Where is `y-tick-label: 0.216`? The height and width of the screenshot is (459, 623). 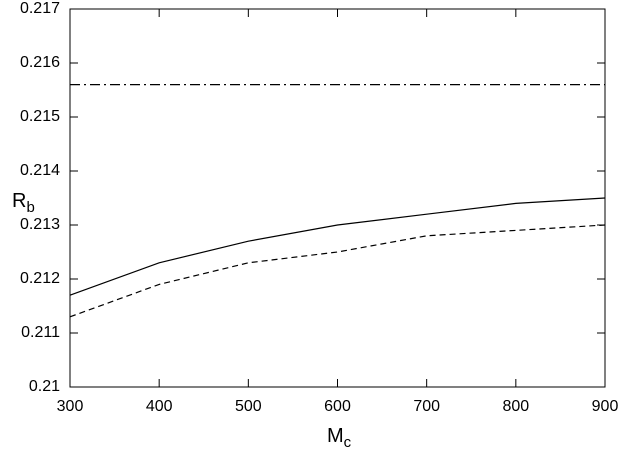
y-tick-label: 0.216 is located at coordinates (40, 62).